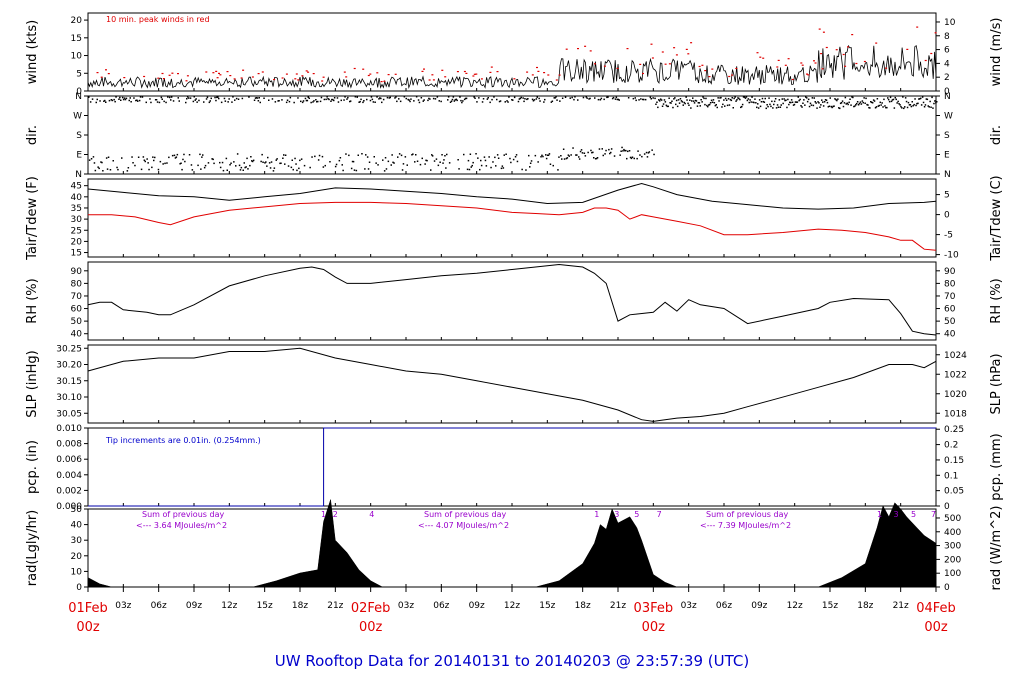 This screenshot has height=700, width=1024. I want to click on rad-hour-marker: 7, so click(933, 514).